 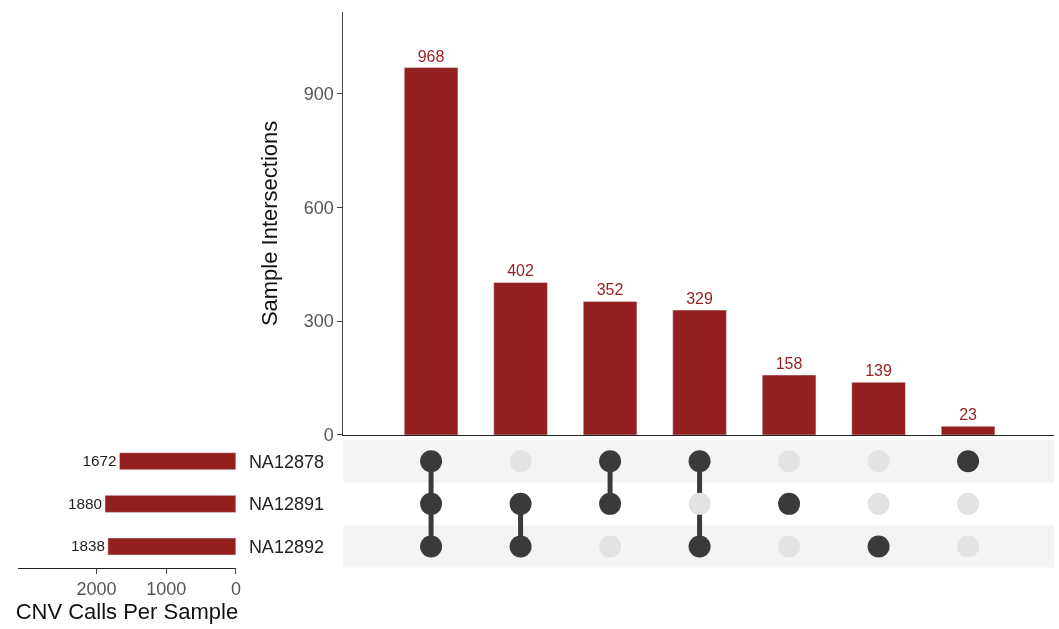 What do you see at coordinates (610, 290) in the screenshot?
I see `data-label: 352` at bounding box center [610, 290].